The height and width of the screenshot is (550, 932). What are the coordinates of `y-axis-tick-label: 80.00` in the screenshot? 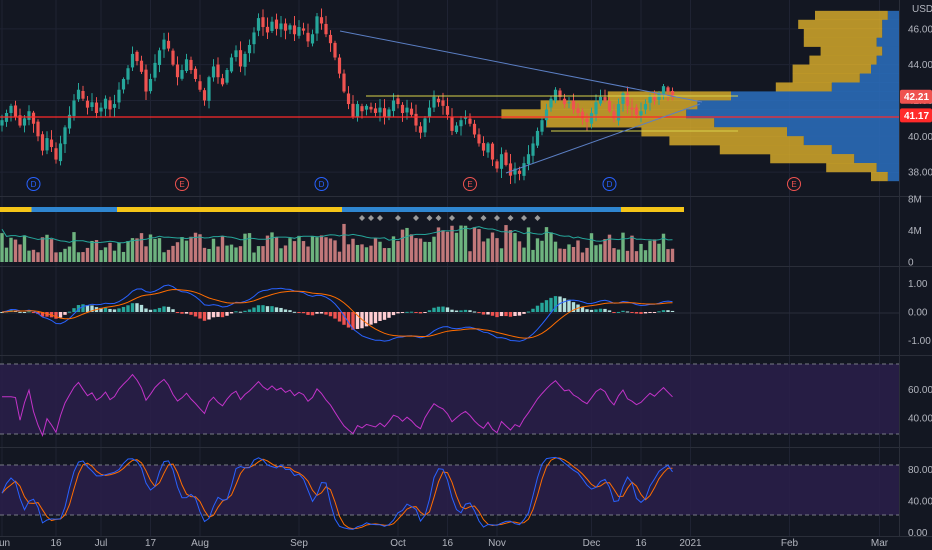 It's located at (920, 470).